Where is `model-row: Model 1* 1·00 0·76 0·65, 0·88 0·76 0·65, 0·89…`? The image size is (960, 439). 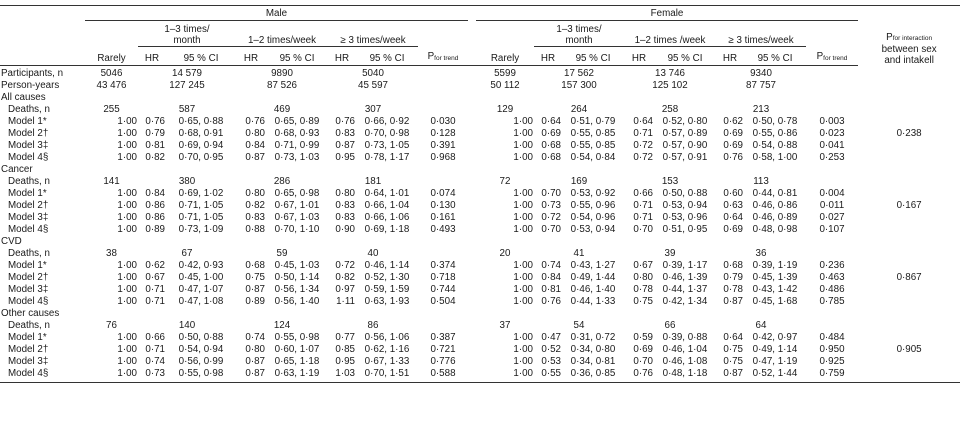 model-row: Model 1* 1·00 0·76 0·65, 0·88 0·76 0·65, 0·89… is located at coordinates (480, 122).